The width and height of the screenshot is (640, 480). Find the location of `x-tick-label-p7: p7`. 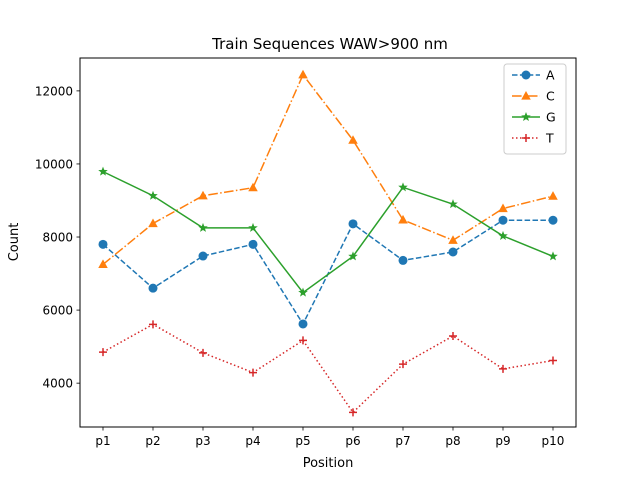

x-tick-label-p7: p7 is located at coordinates (402, 441).